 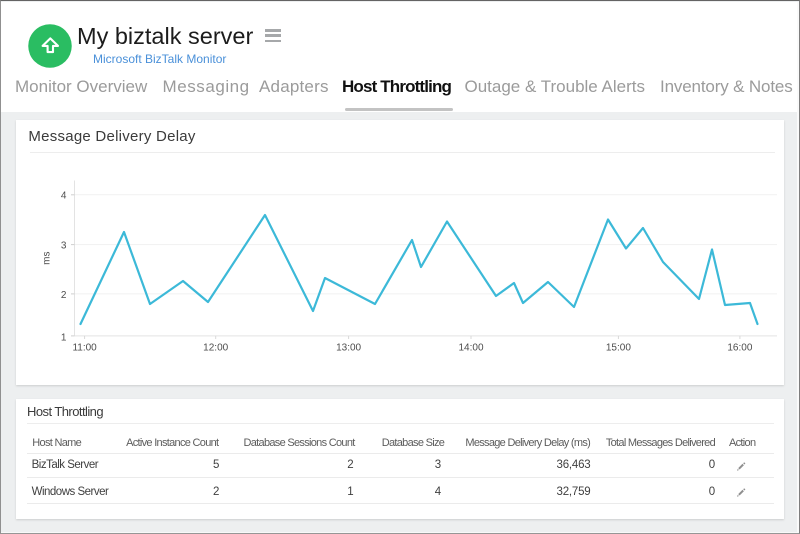 What do you see at coordinates (46, 258) in the screenshot?
I see `svg-text: ms` at bounding box center [46, 258].